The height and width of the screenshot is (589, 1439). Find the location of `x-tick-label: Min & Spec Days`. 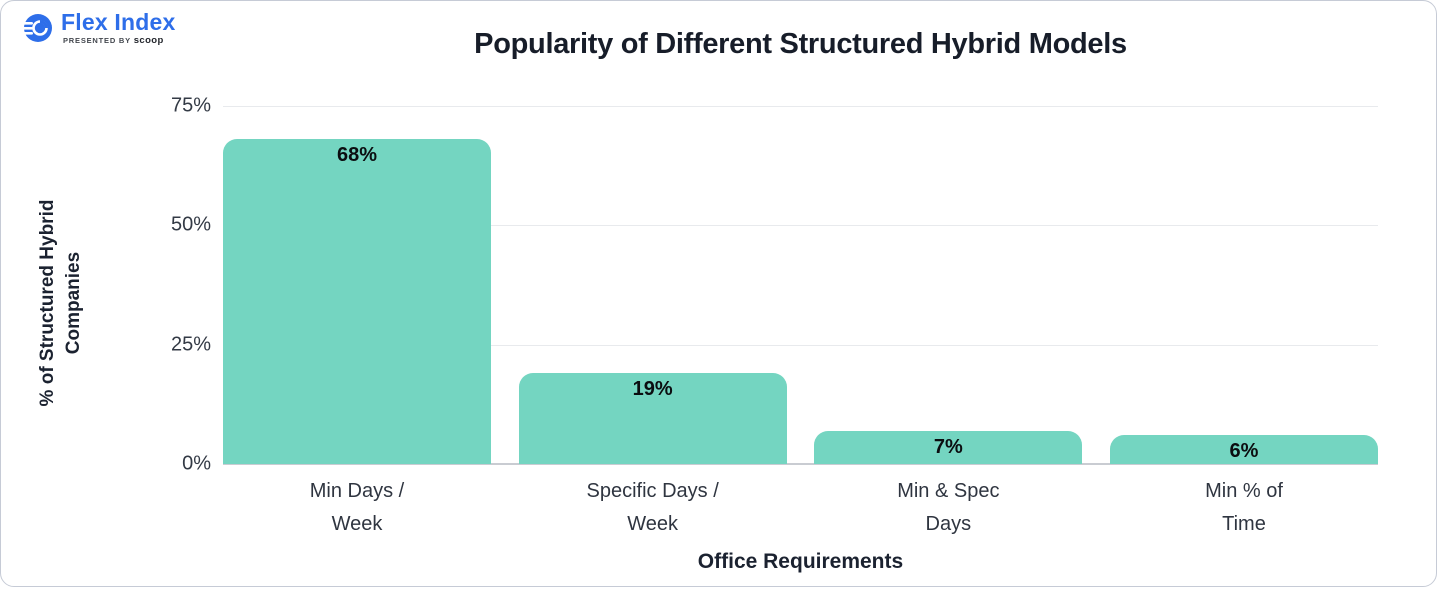

x-tick-label: Min & Spec Days is located at coordinates (948, 507).